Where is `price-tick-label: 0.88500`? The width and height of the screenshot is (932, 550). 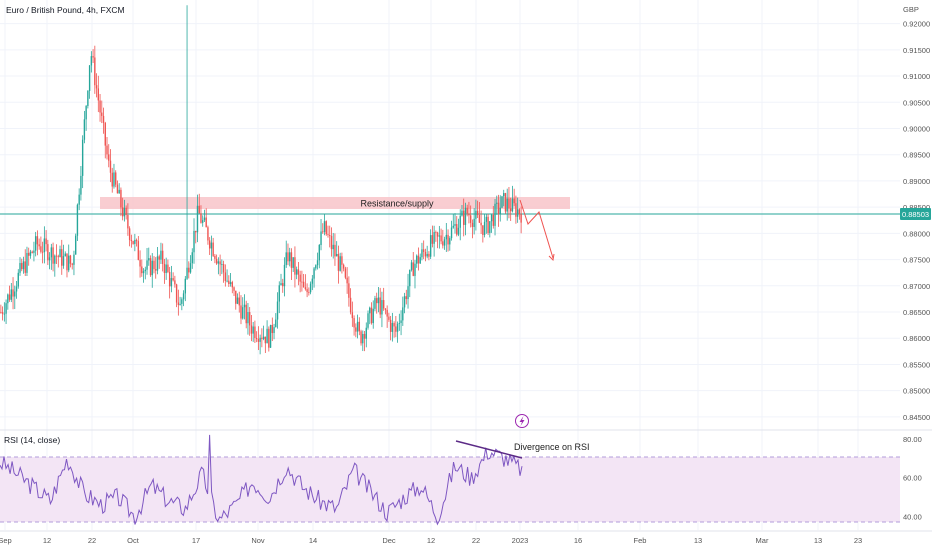
price-tick-label: 0.88500 is located at coordinates (916, 207).